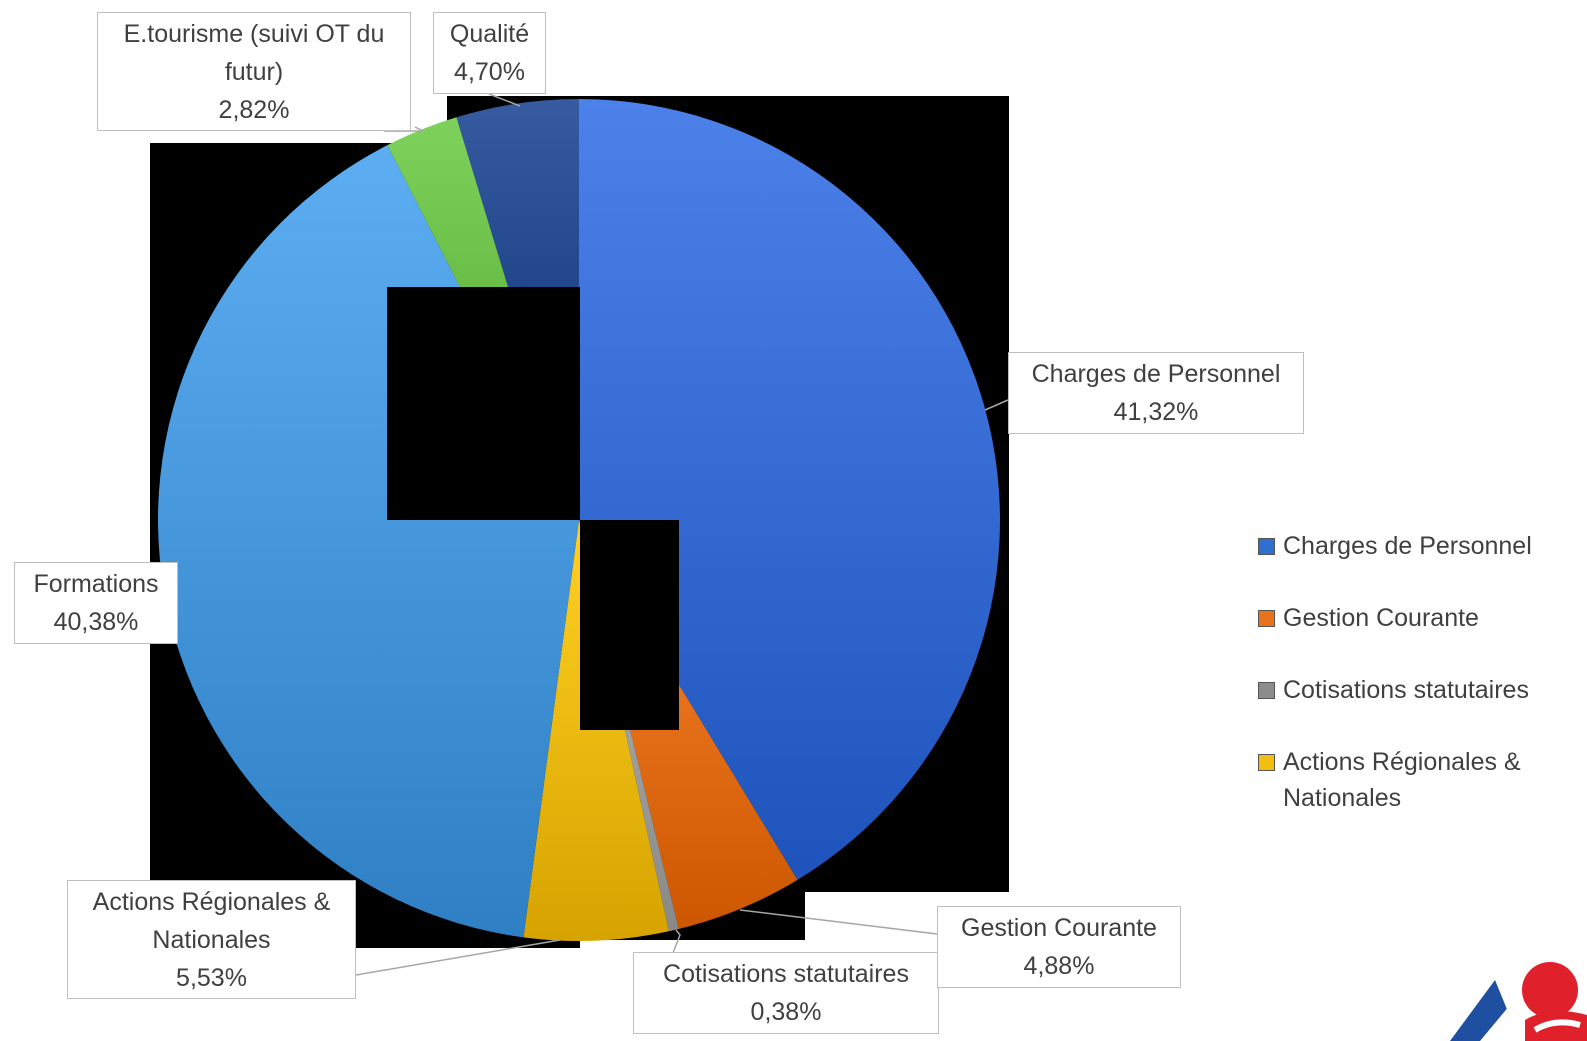  Describe the element at coordinates (211, 901) in the screenshot. I see `data-label-actions-name-1: Actions Régionales &` at that location.